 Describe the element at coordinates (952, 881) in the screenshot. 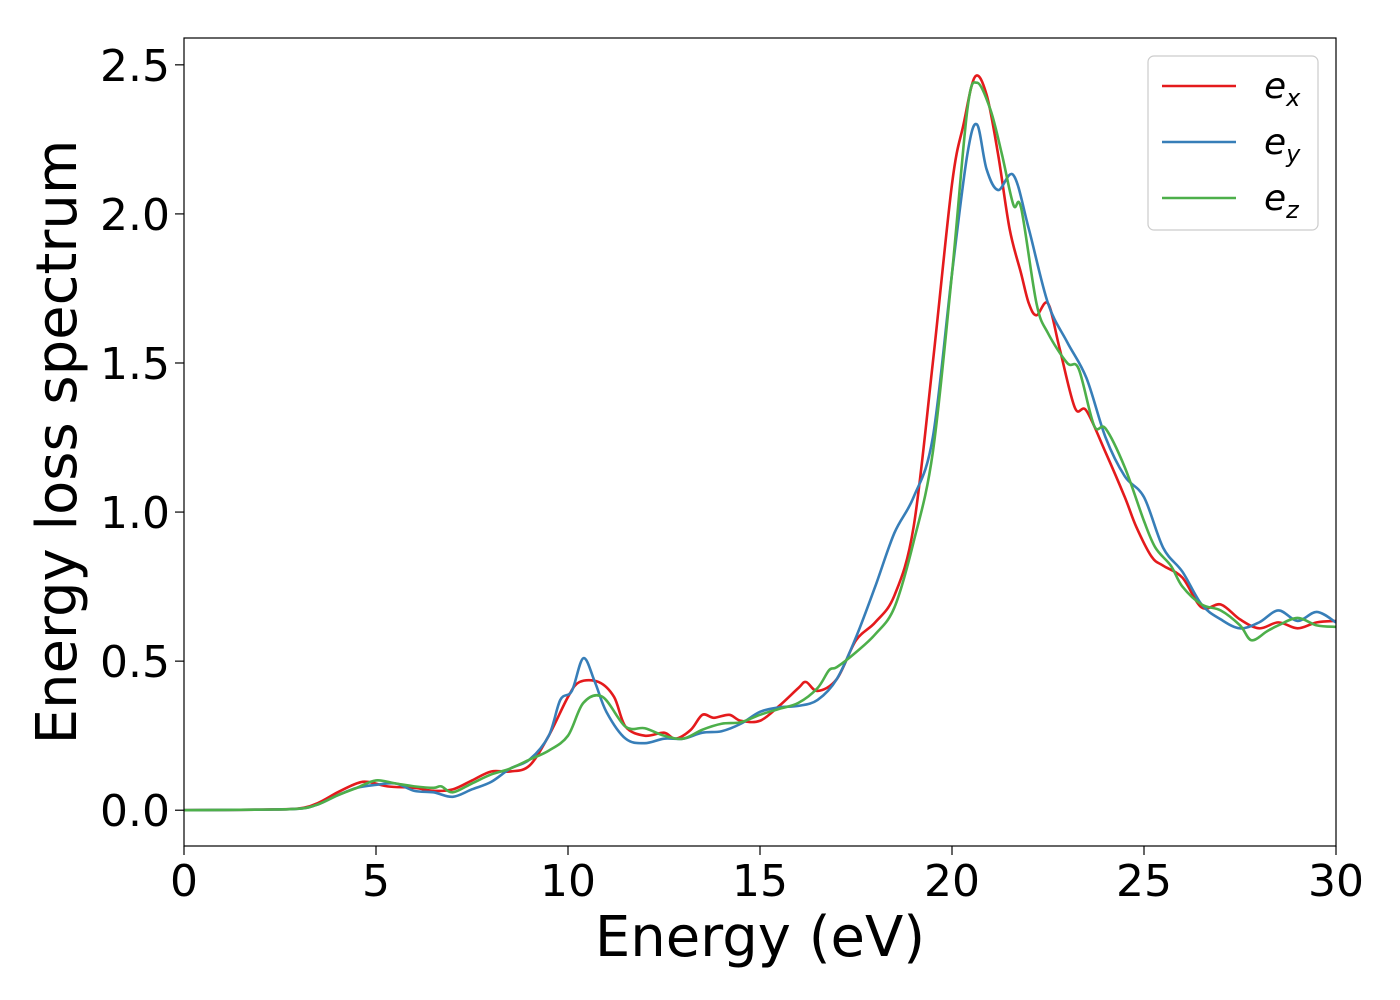

I see `x-tick-label: 20` at that location.